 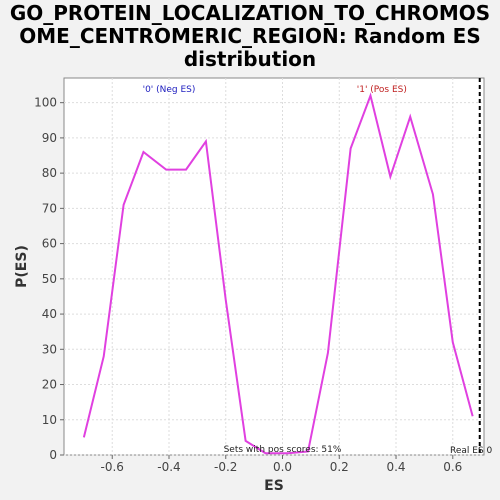 I want to click on neg-es-label: '0' (Neg ES), so click(x=169, y=90).